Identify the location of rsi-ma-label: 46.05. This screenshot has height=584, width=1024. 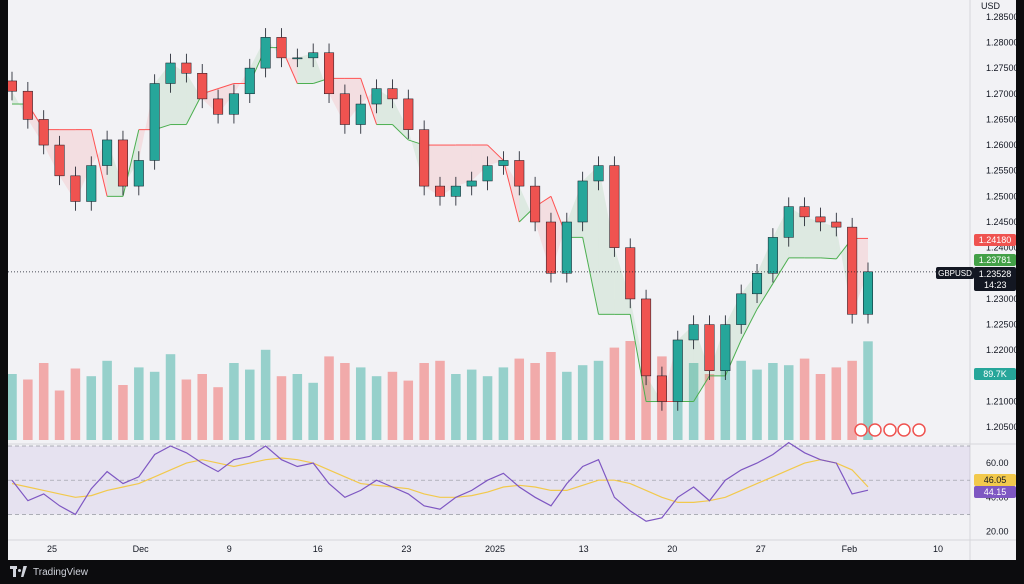
(995, 480).